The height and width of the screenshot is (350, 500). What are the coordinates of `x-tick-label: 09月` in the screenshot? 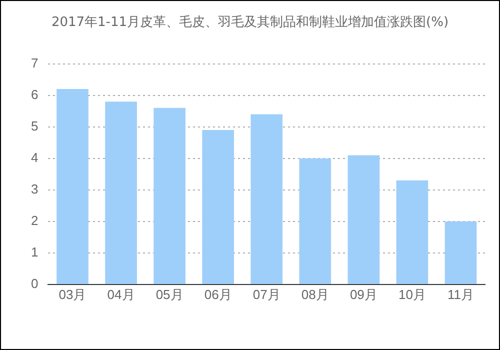 It's located at (364, 294).